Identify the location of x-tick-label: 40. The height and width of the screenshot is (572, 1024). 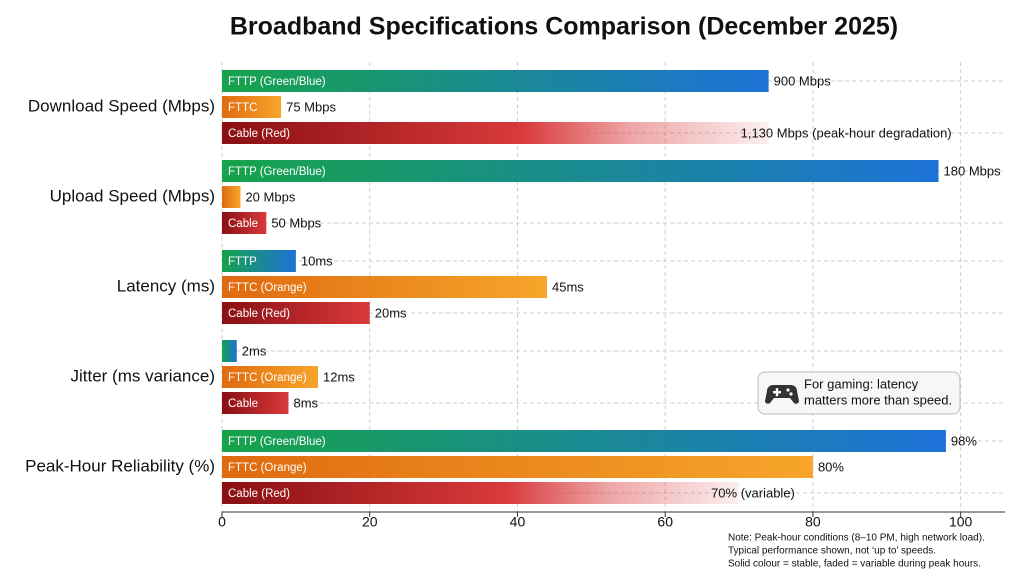
(518, 522).